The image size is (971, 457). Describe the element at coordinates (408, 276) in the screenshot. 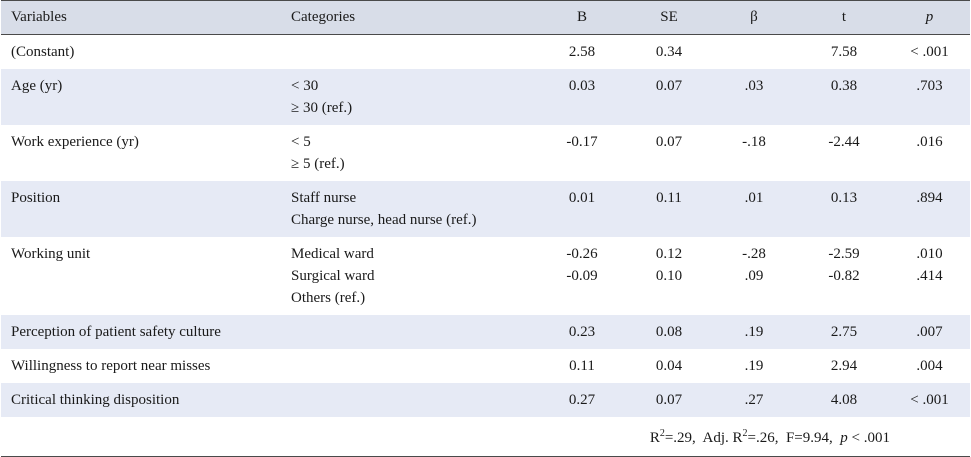

I see `cell-categories: Medical ward Surgical ward Others (ref.)` at that location.